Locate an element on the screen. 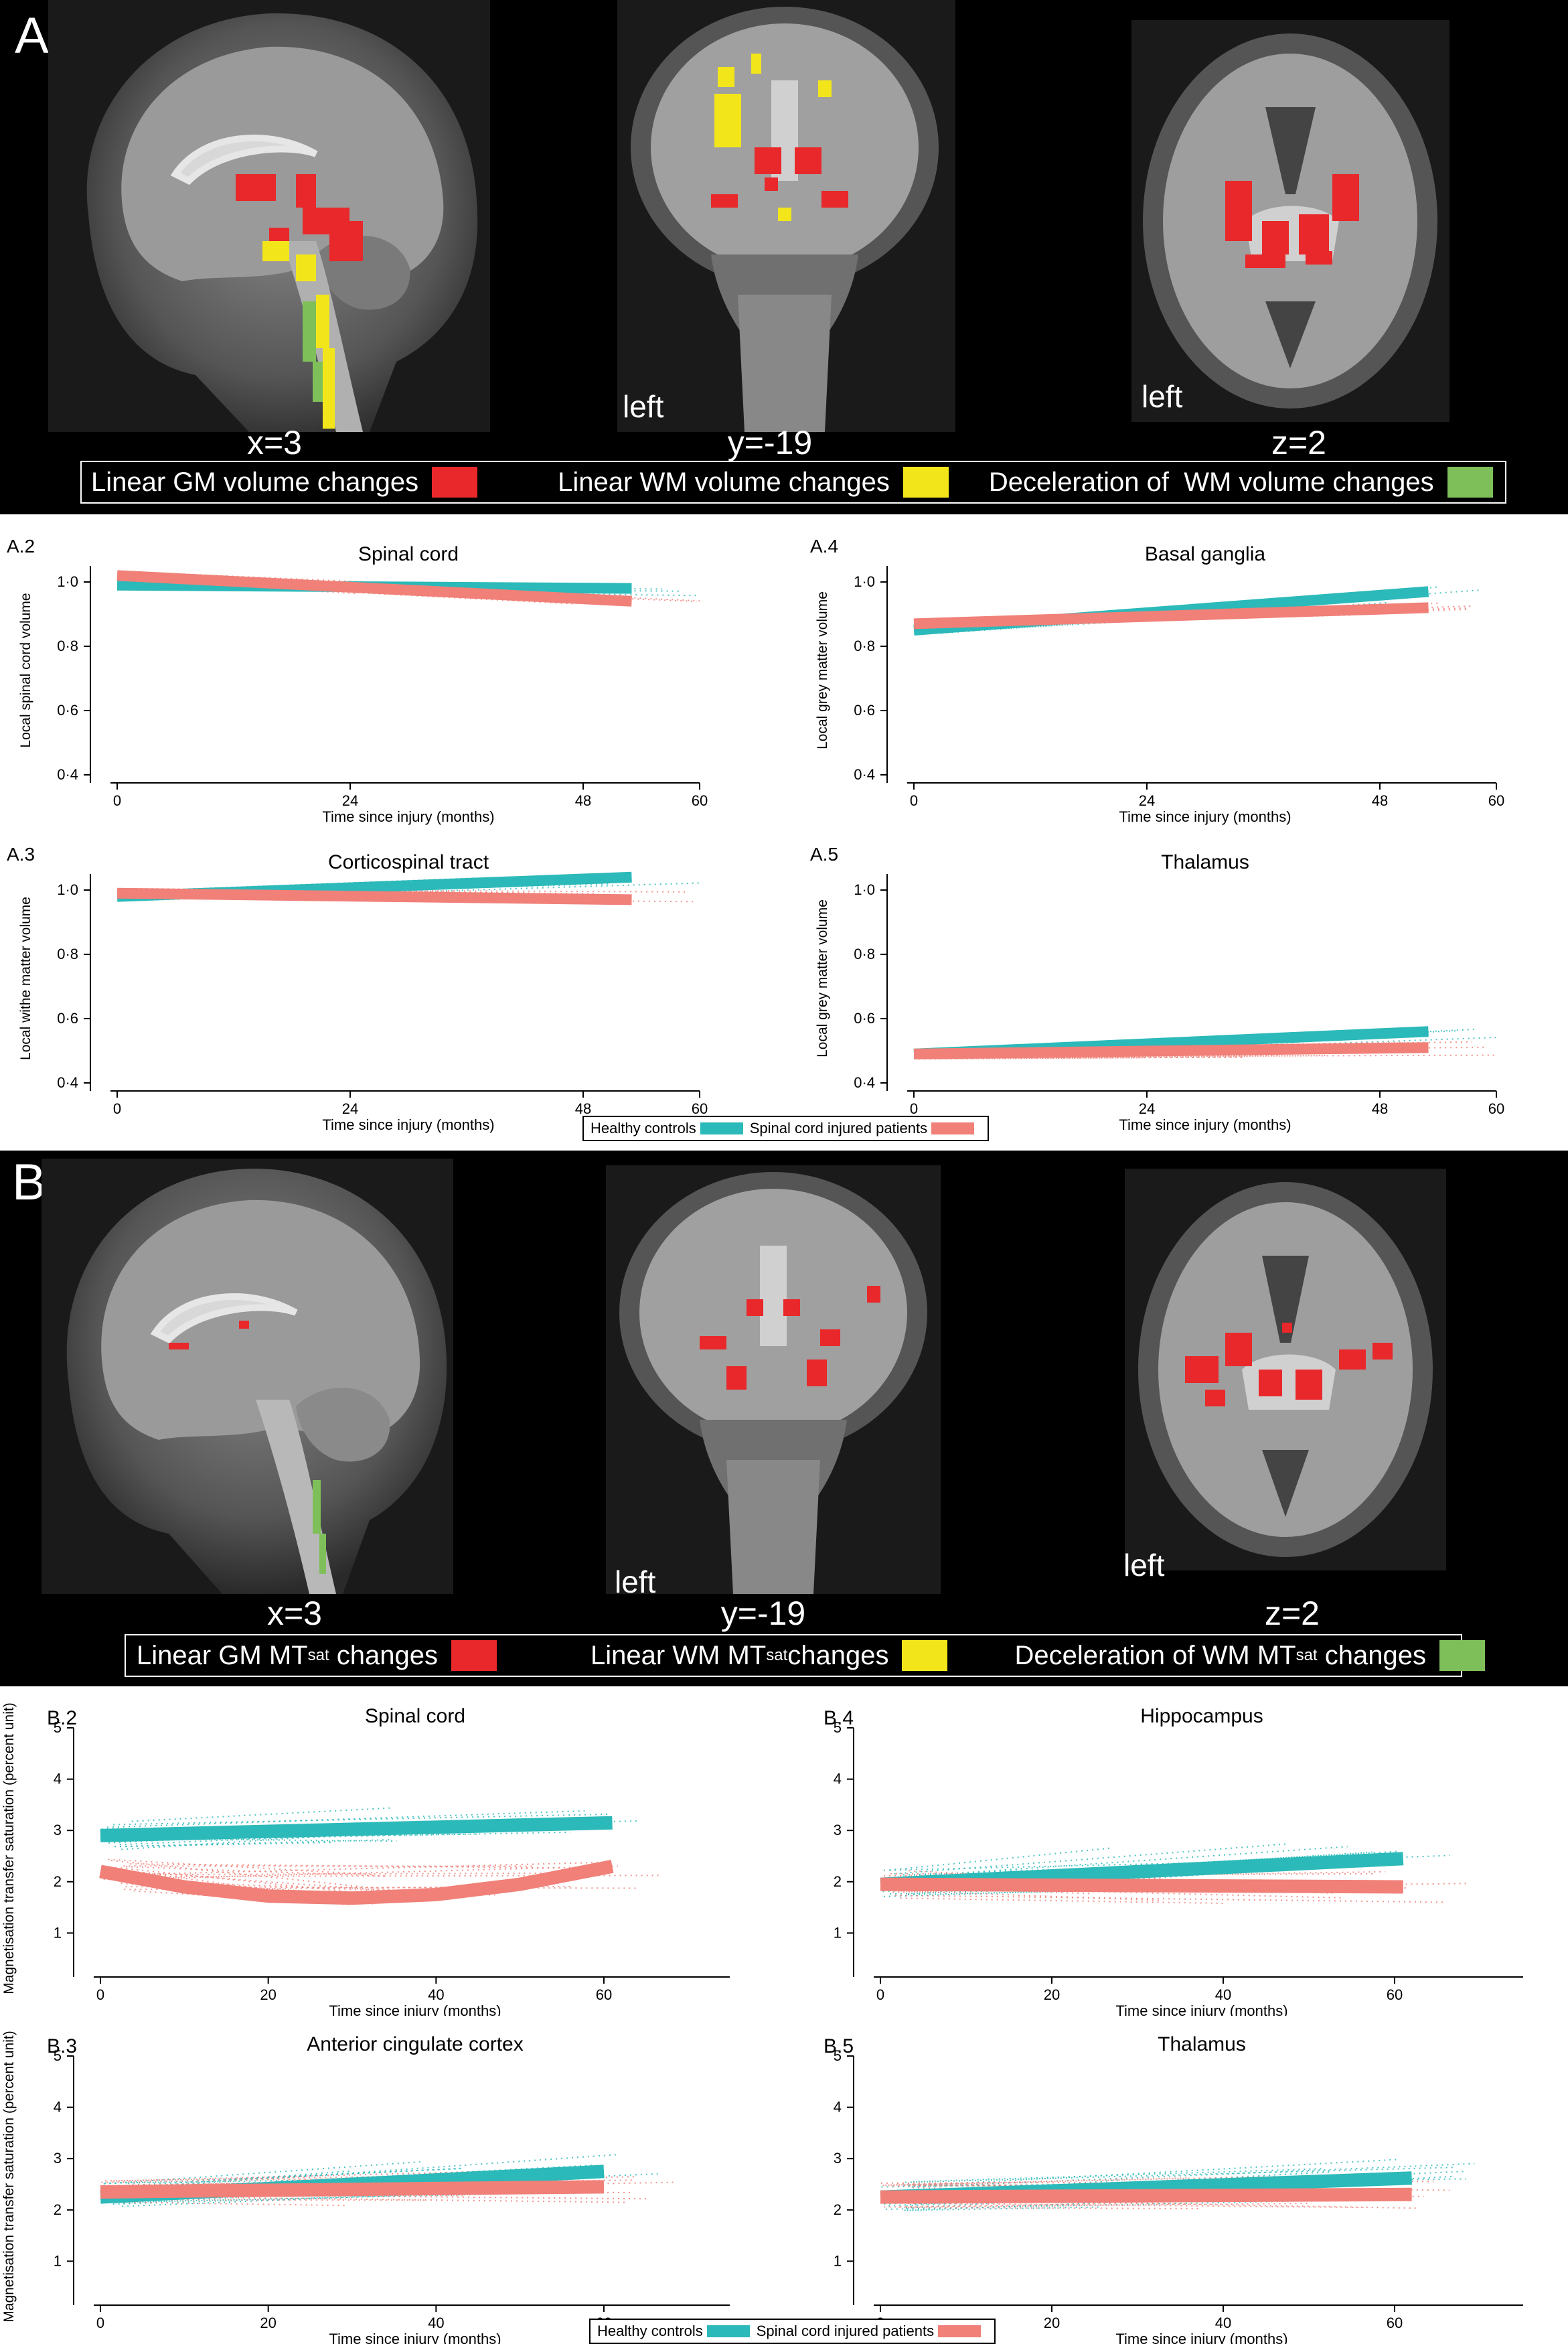  legend-patients-label: Spinal cord injured patients is located at coordinates (838, 1128).